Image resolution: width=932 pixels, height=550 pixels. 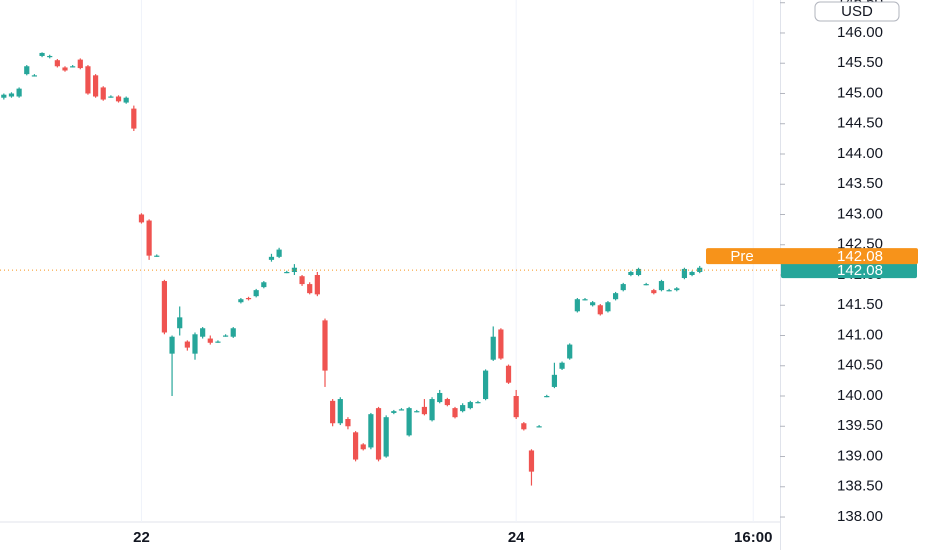 I want to click on x-tick-label: 24, so click(x=516, y=537).